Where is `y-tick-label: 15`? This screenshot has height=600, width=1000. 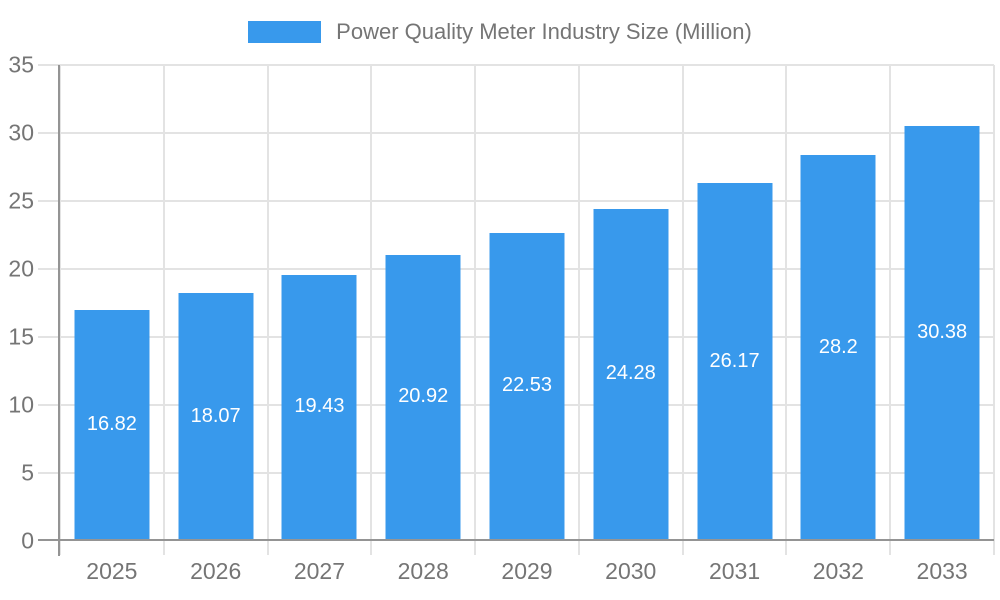
y-tick-label: 15 is located at coordinates (21, 336).